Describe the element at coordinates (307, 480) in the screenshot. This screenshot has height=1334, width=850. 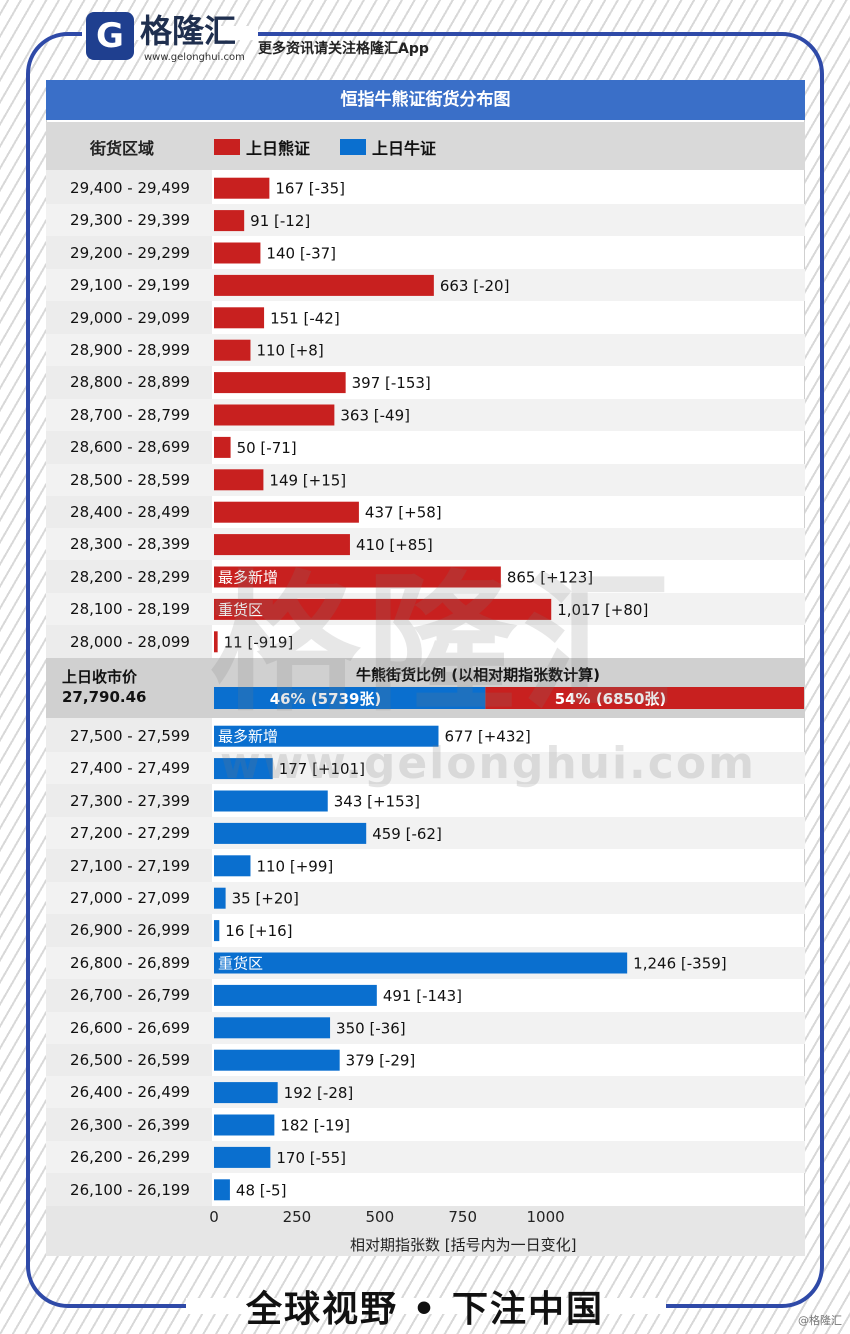
I see `bar-value-label: 149 [+15]` at that location.